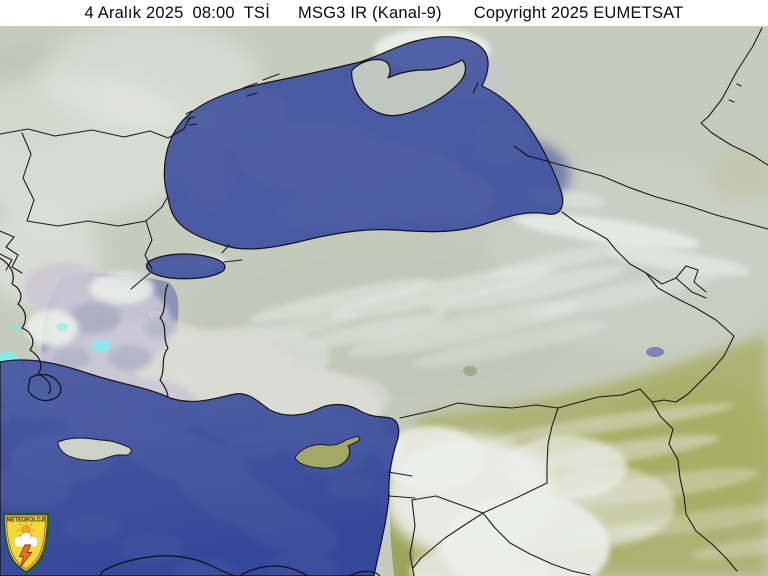 This screenshot has height=576, width=768. I want to click on turkish-aegean-coast, so click(164, 341).